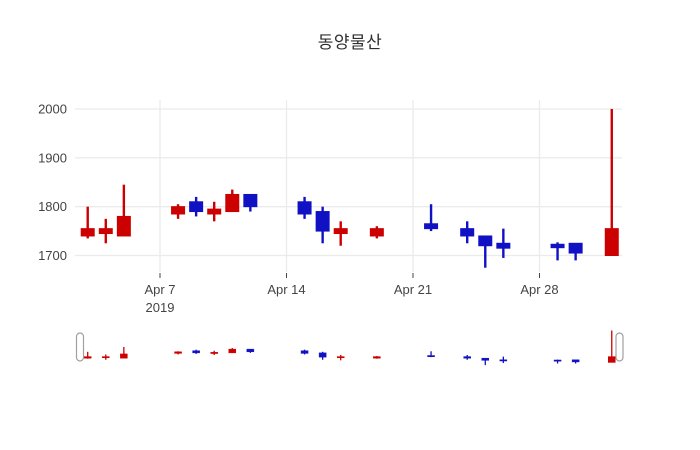  What do you see at coordinates (619, 347) in the screenshot?
I see `rangeslider-right-handle` at bounding box center [619, 347].